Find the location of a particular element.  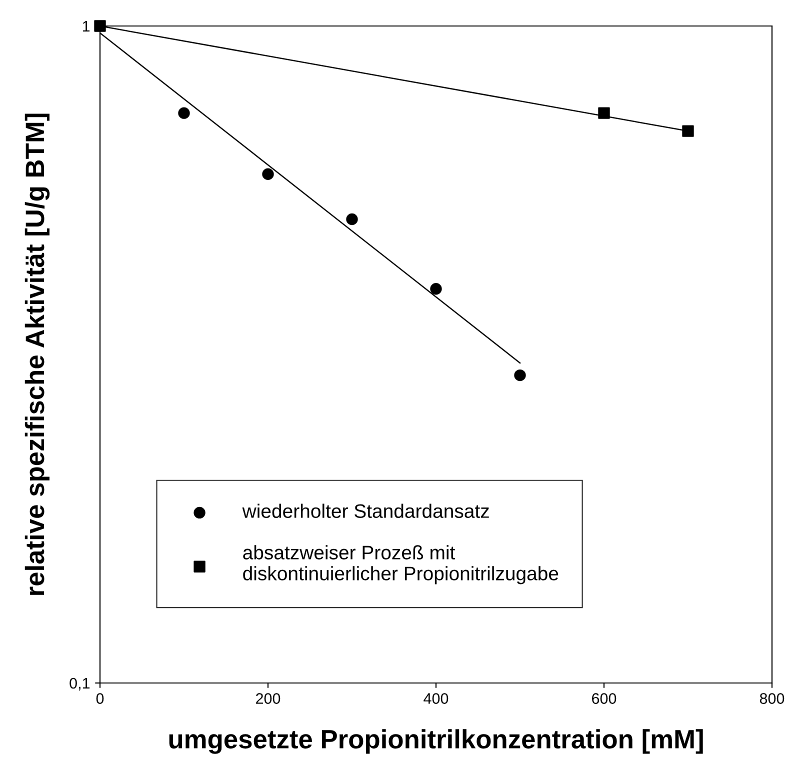

x-tick-label: 800 is located at coordinates (772, 698).